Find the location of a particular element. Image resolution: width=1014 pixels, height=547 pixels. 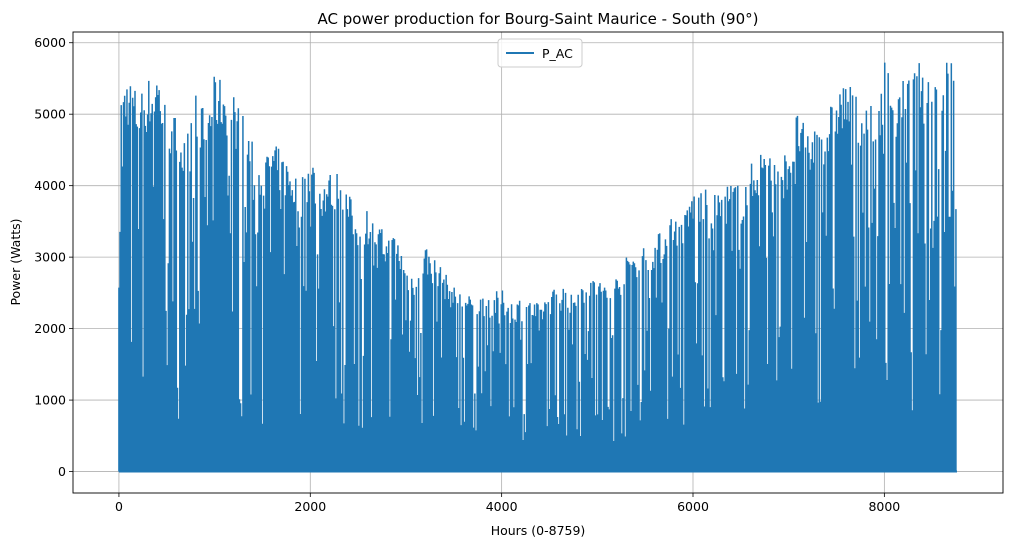

y-tick-label: 1000 is located at coordinates (50, 400).